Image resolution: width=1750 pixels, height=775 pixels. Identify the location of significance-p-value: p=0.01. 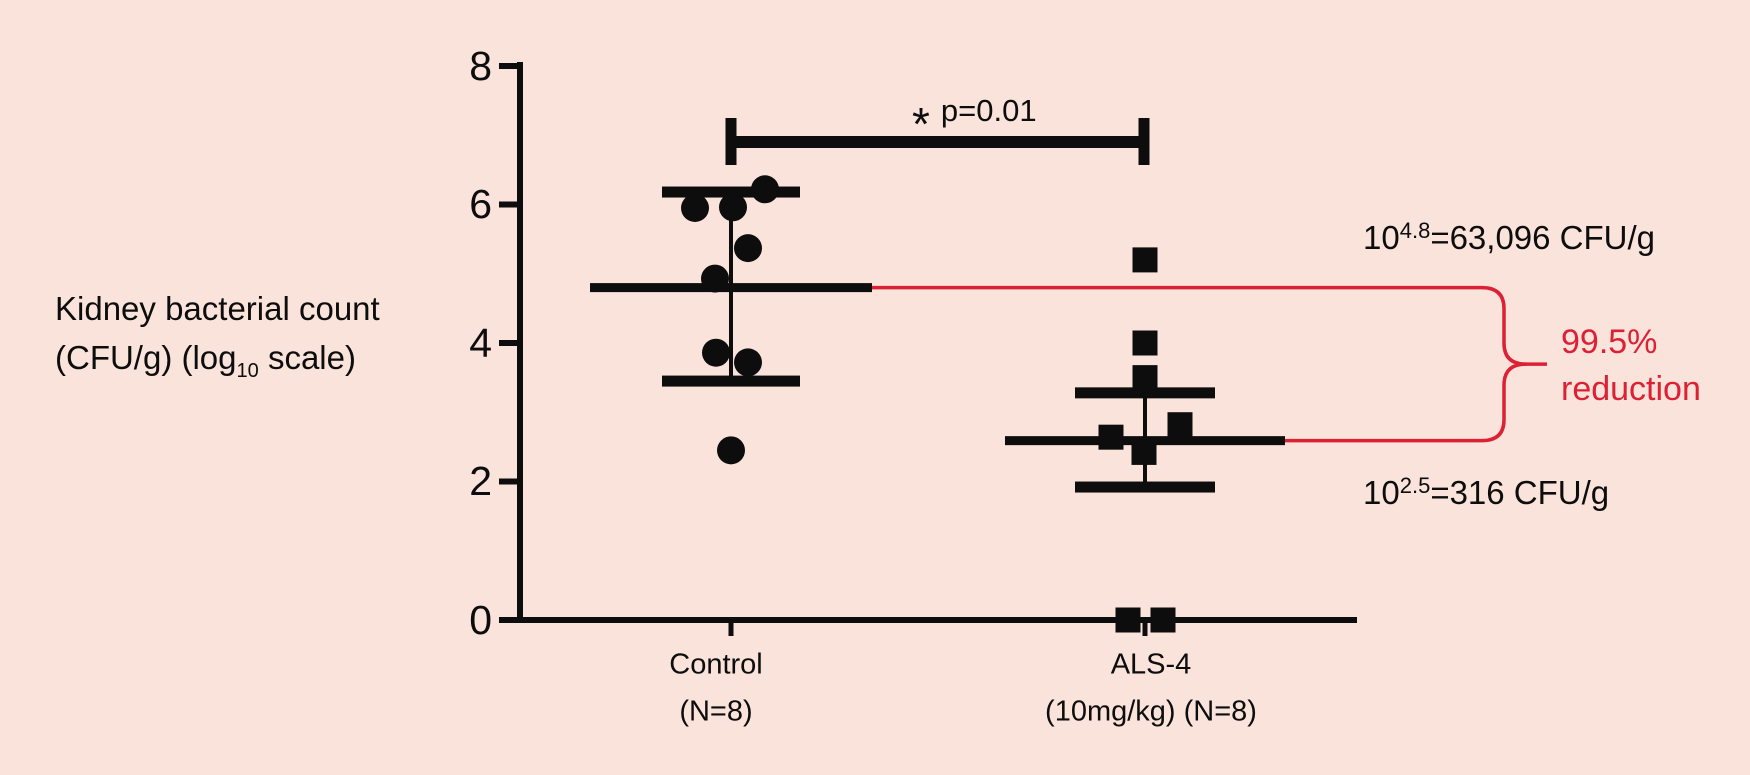
(988, 110).